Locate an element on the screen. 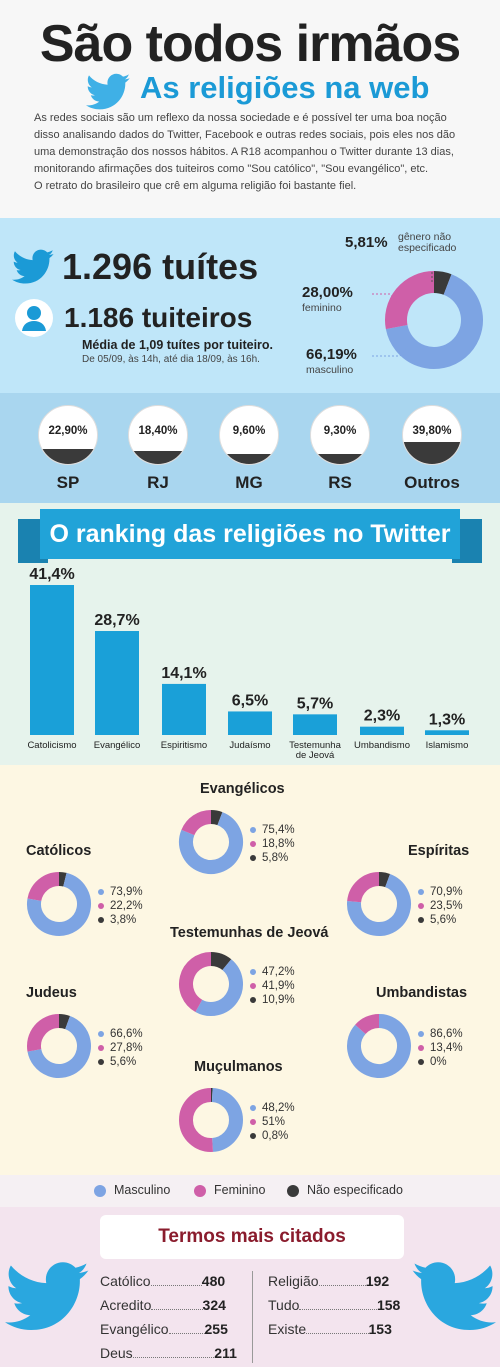 This screenshot has width=500, height=1367. religion-legend-row: 10,9% is located at coordinates (272, 1000).